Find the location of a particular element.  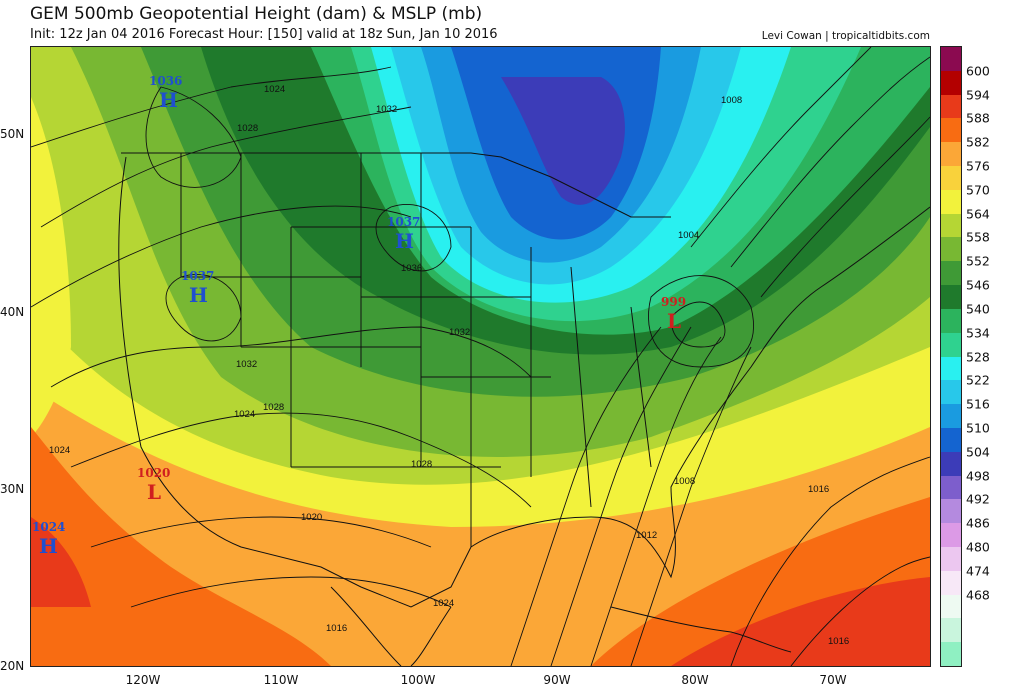

colorbar-label: 552 is located at coordinates (978, 261).